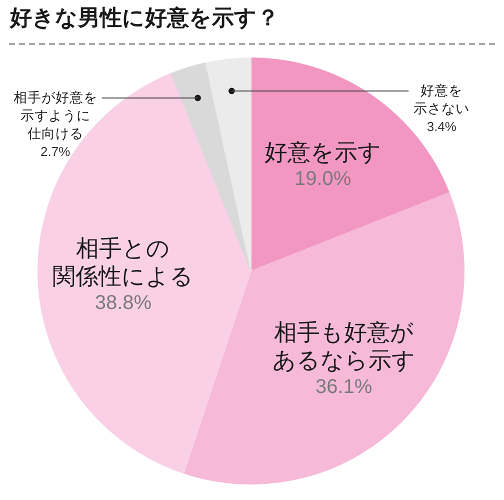  Describe the element at coordinates (441, 100) in the screenshot. I see `slice-label: 好意を示さない` at that location.